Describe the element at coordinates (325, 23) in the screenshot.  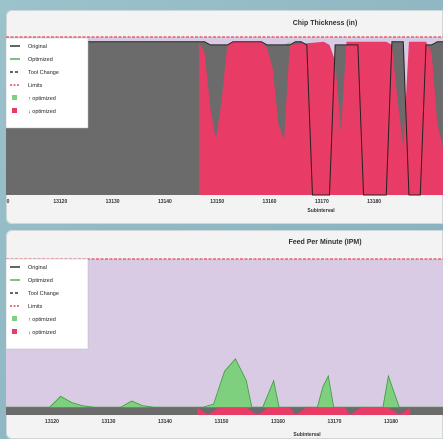
I see `chart-title: Chip Thickness (in)` at that location.